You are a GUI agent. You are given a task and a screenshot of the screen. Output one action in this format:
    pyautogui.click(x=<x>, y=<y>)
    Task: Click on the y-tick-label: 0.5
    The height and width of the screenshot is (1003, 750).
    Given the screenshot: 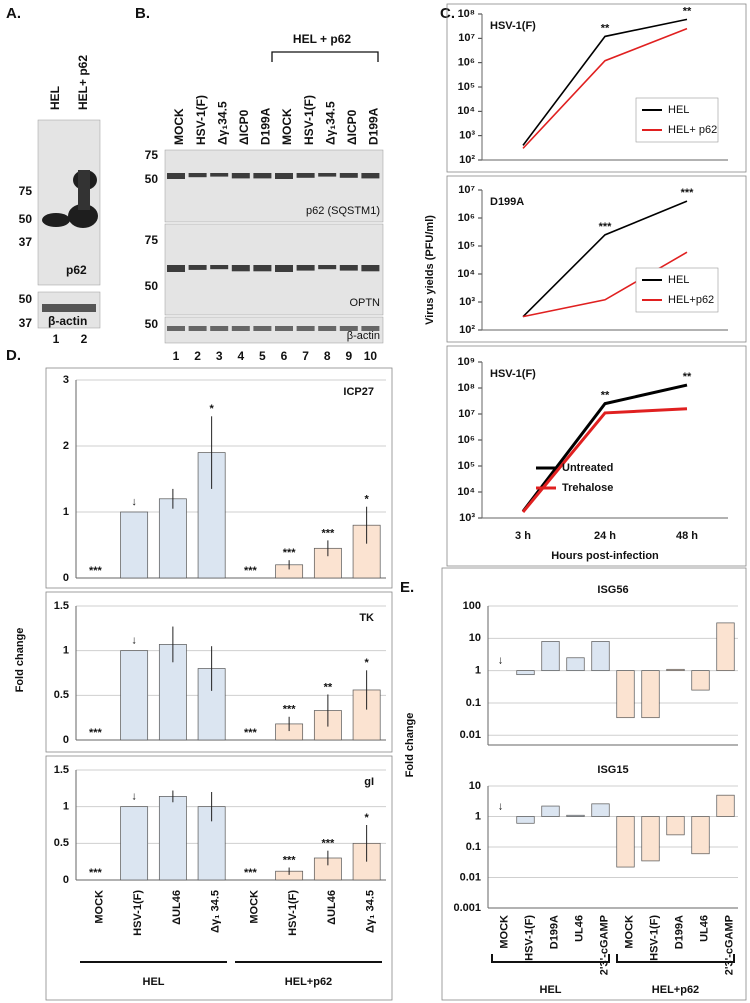 What is the action you would take?
    pyautogui.click(x=61, y=695)
    